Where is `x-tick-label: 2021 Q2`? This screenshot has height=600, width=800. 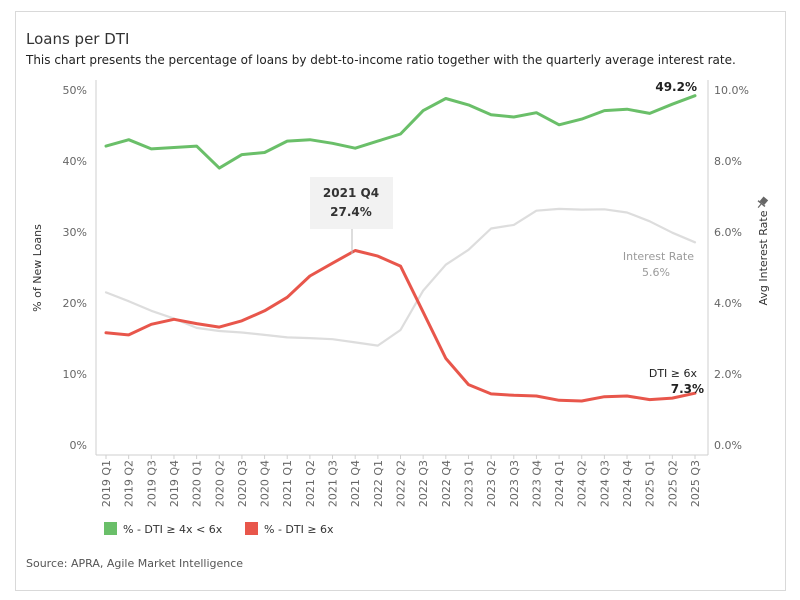 x-tick-label: 2021 Q2 is located at coordinates (310, 483).